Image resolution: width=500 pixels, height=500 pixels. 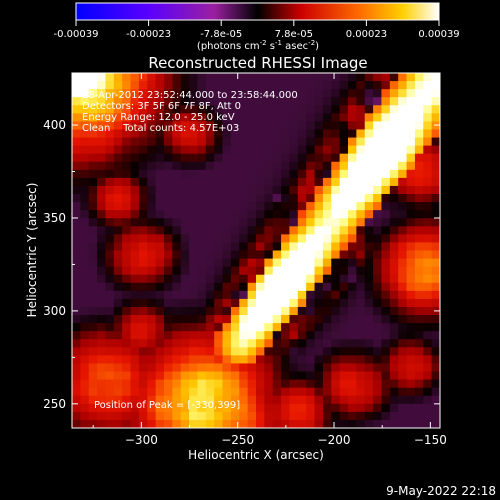 I want to click on colorbar-tick-label: -0.00039, so click(x=76, y=34).